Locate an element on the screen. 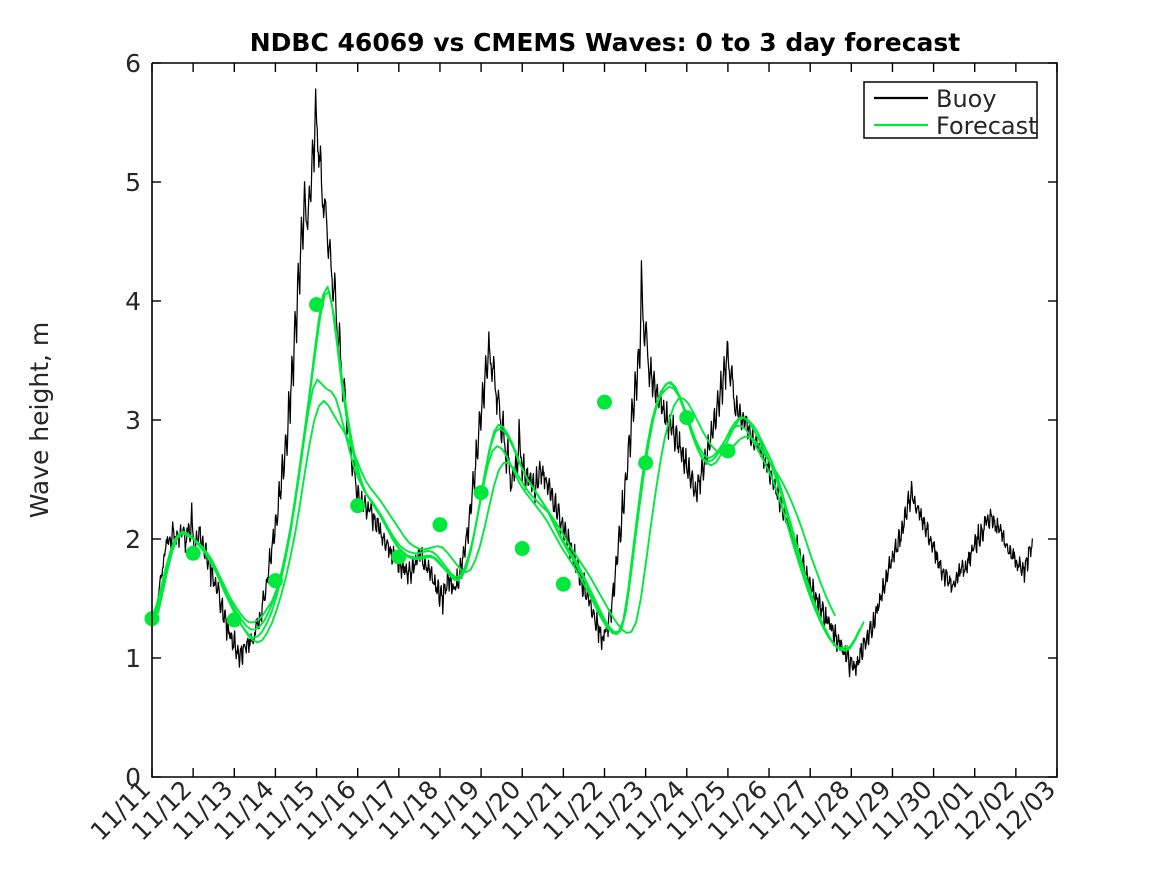 The height and width of the screenshot is (875, 1167). legend-box is located at coordinates (950, 110).